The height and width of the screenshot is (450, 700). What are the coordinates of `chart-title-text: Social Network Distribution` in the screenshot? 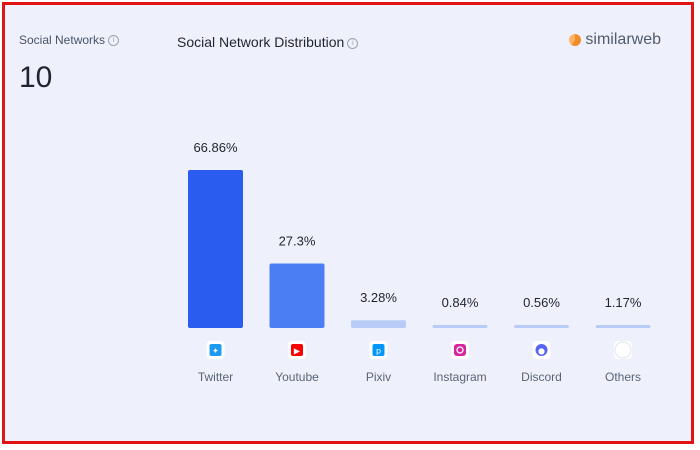 It's located at (261, 42).